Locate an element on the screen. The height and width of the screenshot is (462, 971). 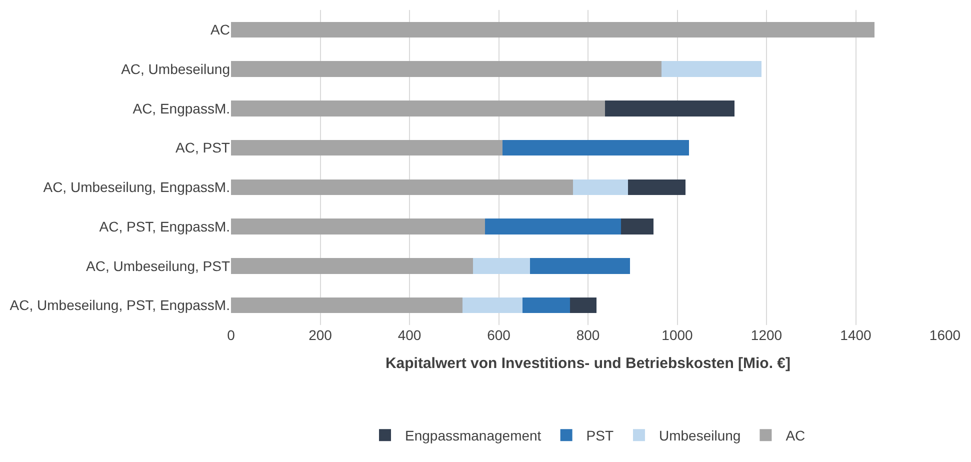
legend-label: Engpassmanagement is located at coordinates (473, 436).